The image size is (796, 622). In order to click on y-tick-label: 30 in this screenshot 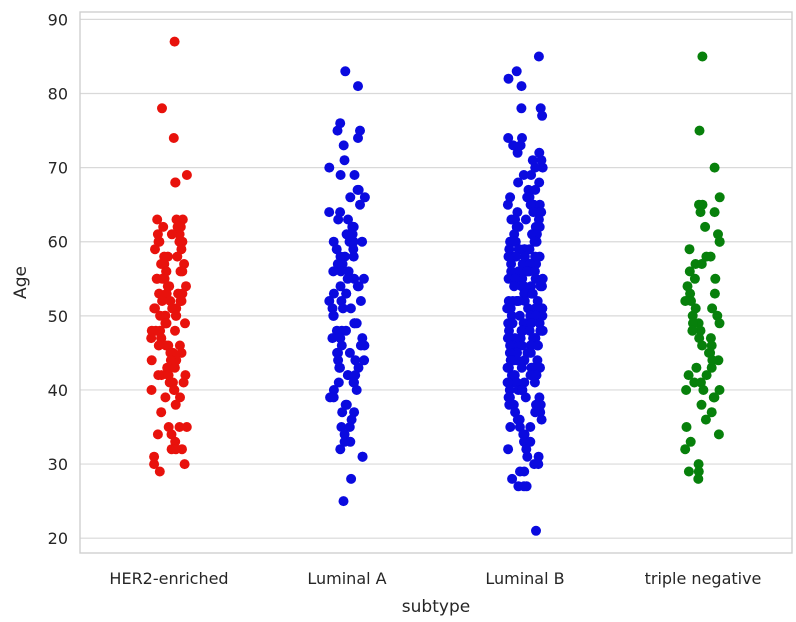, I will do `click(58, 464)`.